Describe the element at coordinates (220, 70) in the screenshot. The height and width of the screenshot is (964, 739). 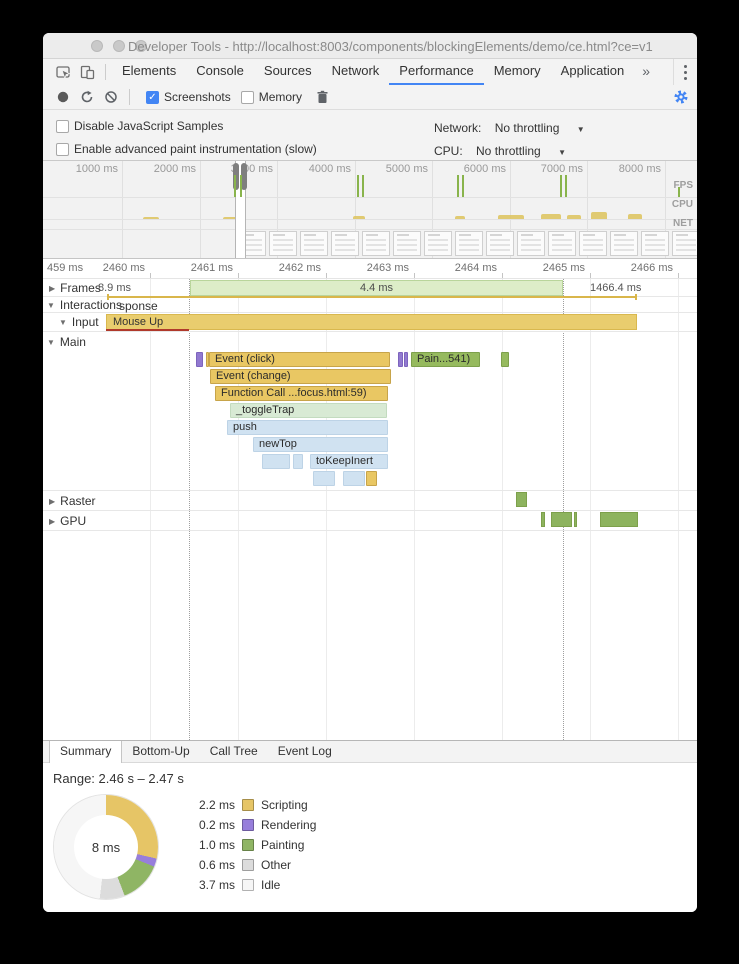
I see `tab-console: Console` at that location.